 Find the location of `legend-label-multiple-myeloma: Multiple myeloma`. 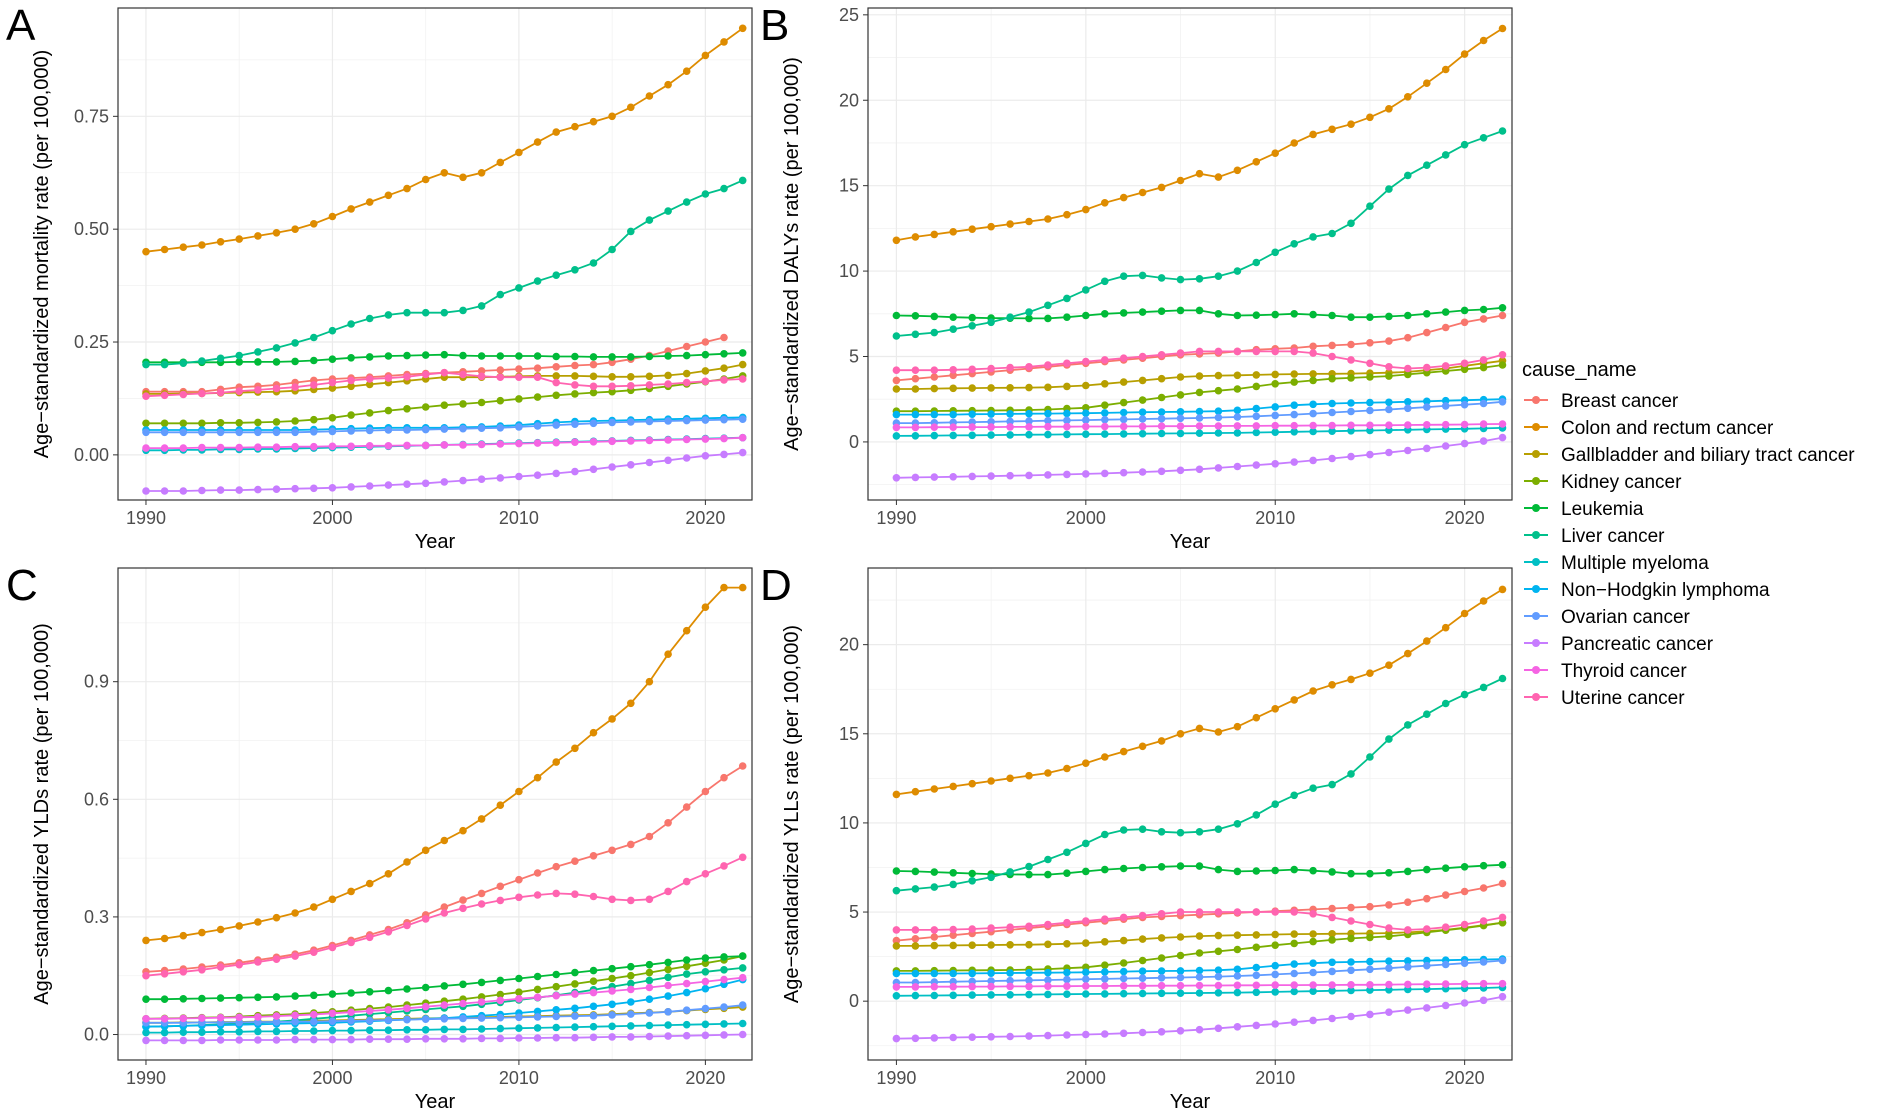

legend-label-multiple-myeloma: Multiple myeloma is located at coordinates (1635, 563).